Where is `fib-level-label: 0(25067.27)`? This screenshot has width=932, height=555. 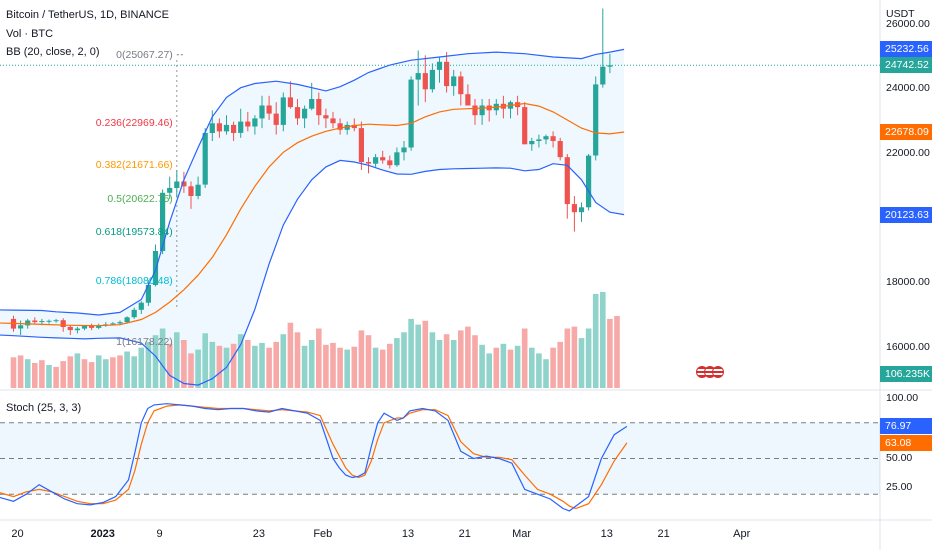 fib-level-label: 0(25067.27) is located at coordinates (144, 54).